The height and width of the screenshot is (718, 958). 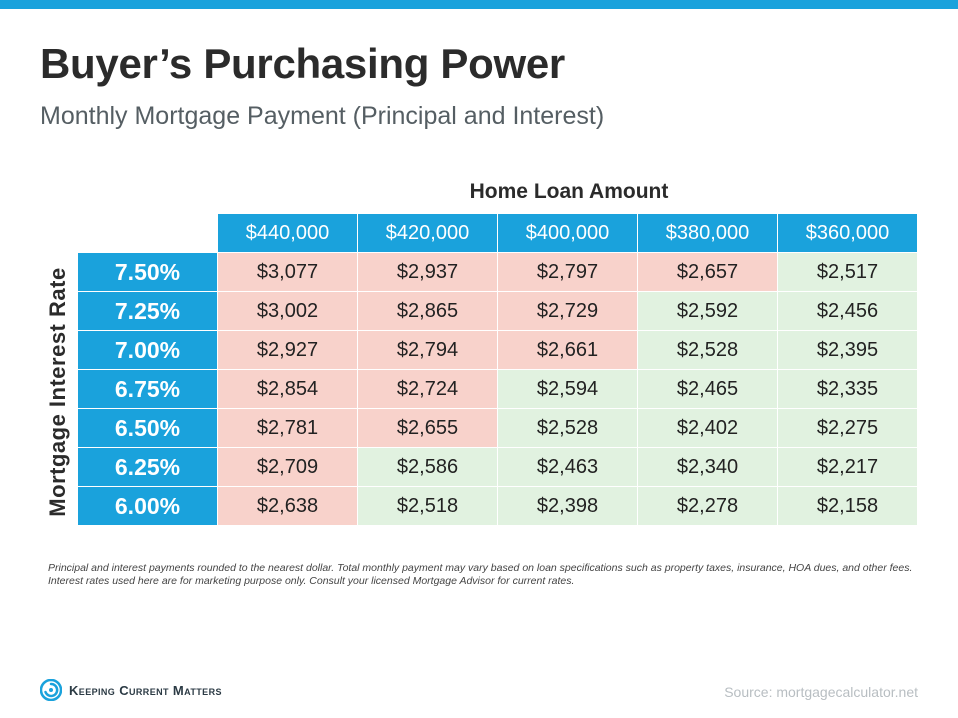 I want to click on payment-cell: $2,395, so click(x=848, y=350).